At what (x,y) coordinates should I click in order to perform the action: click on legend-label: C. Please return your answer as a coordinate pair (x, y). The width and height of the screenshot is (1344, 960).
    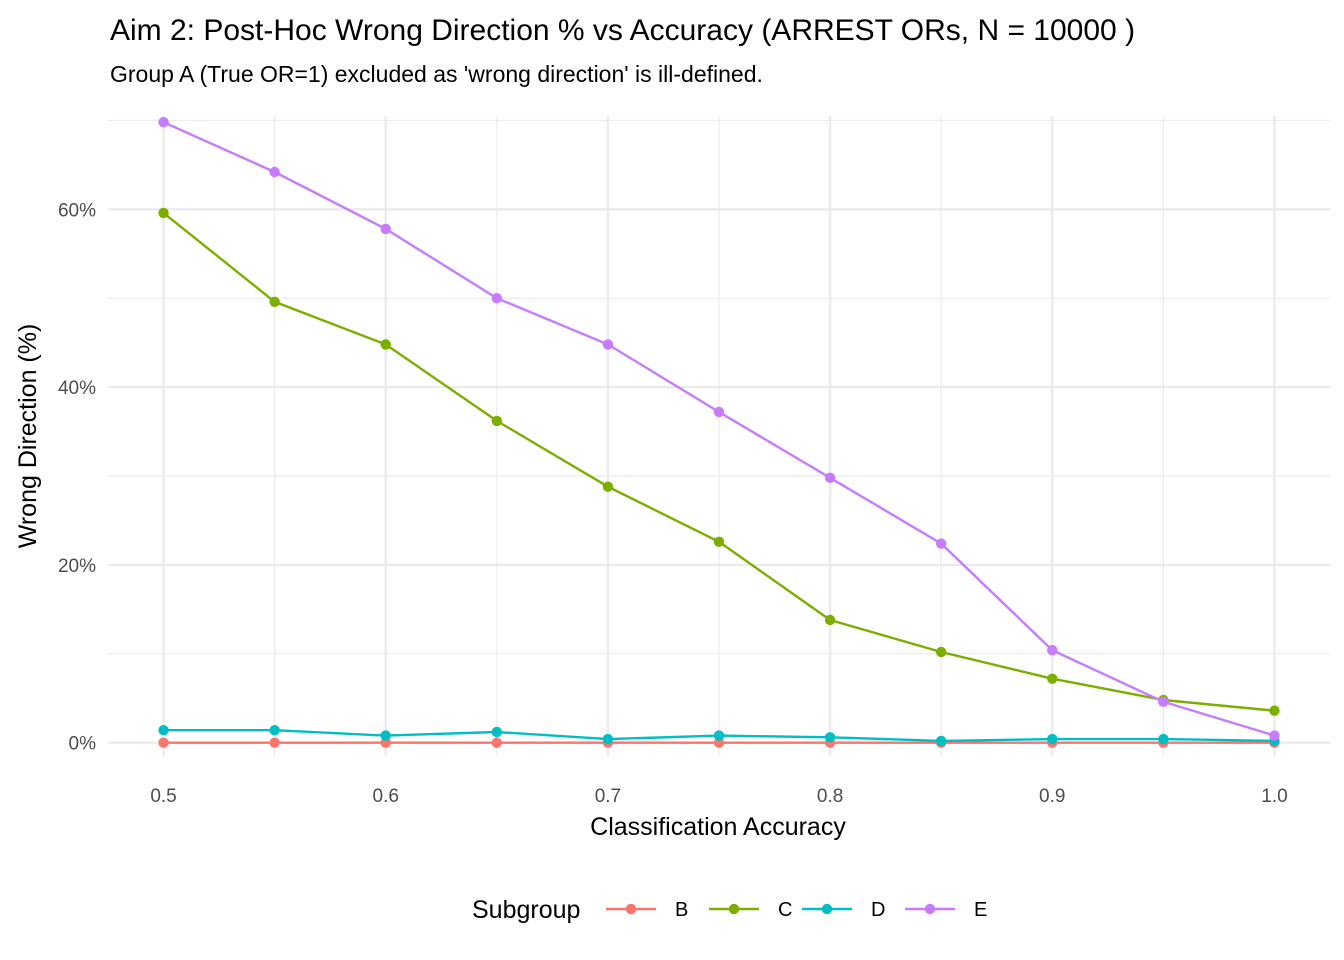
    Looking at the image, I should click on (785, 910).